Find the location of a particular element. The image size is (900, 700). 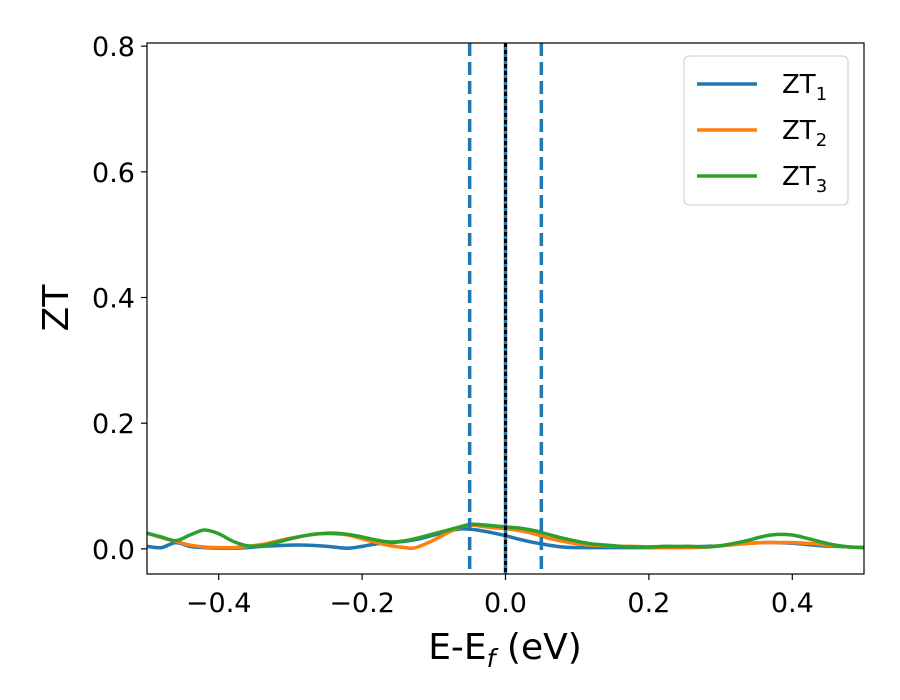

y-tick-label: 0.4 is located at coordinates (113, 299).